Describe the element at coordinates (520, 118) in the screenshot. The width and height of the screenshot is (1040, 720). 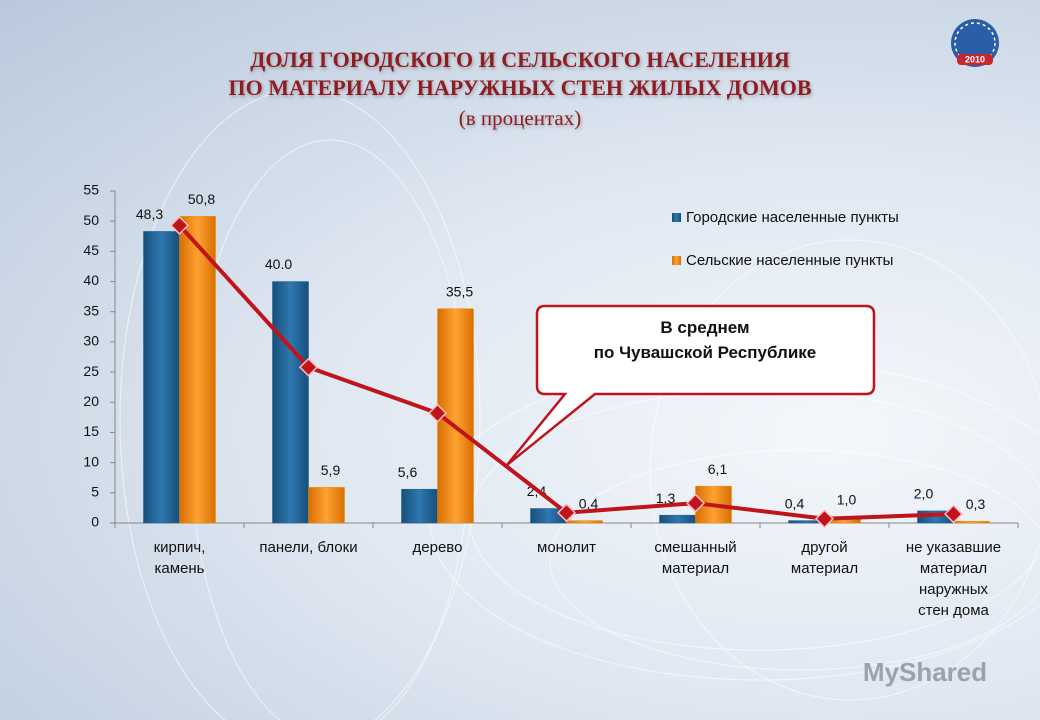
I see `chart-subtitle: (в процентах)` at that location.